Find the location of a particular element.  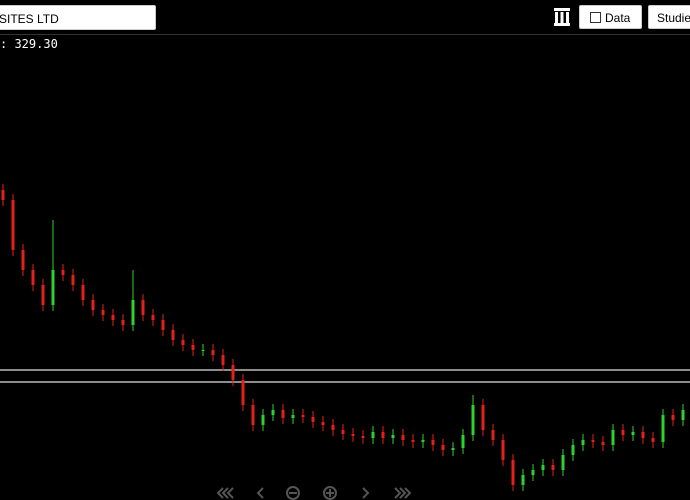

nav-controls is located at coordinates (314, 493).